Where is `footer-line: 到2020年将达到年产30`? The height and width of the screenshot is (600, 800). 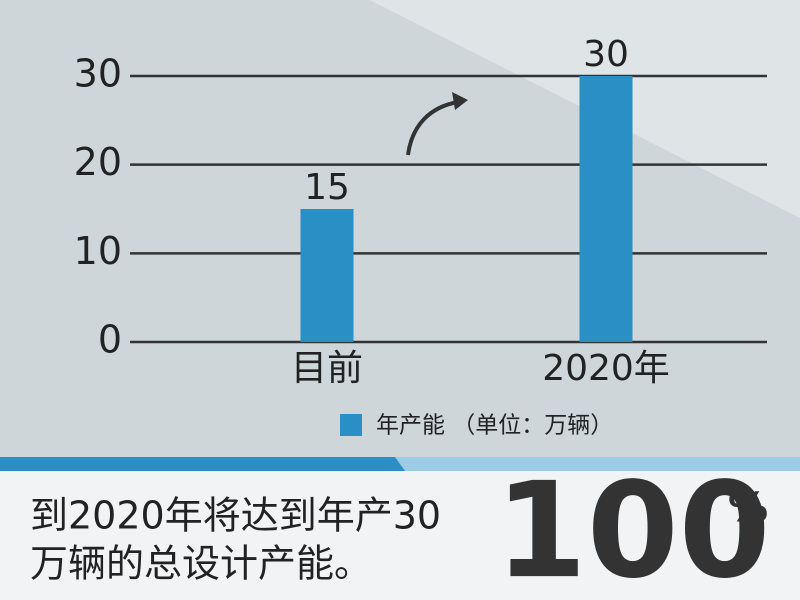 footer-line: 到2020年将达到年产30 is located at coordinates (235, 516).